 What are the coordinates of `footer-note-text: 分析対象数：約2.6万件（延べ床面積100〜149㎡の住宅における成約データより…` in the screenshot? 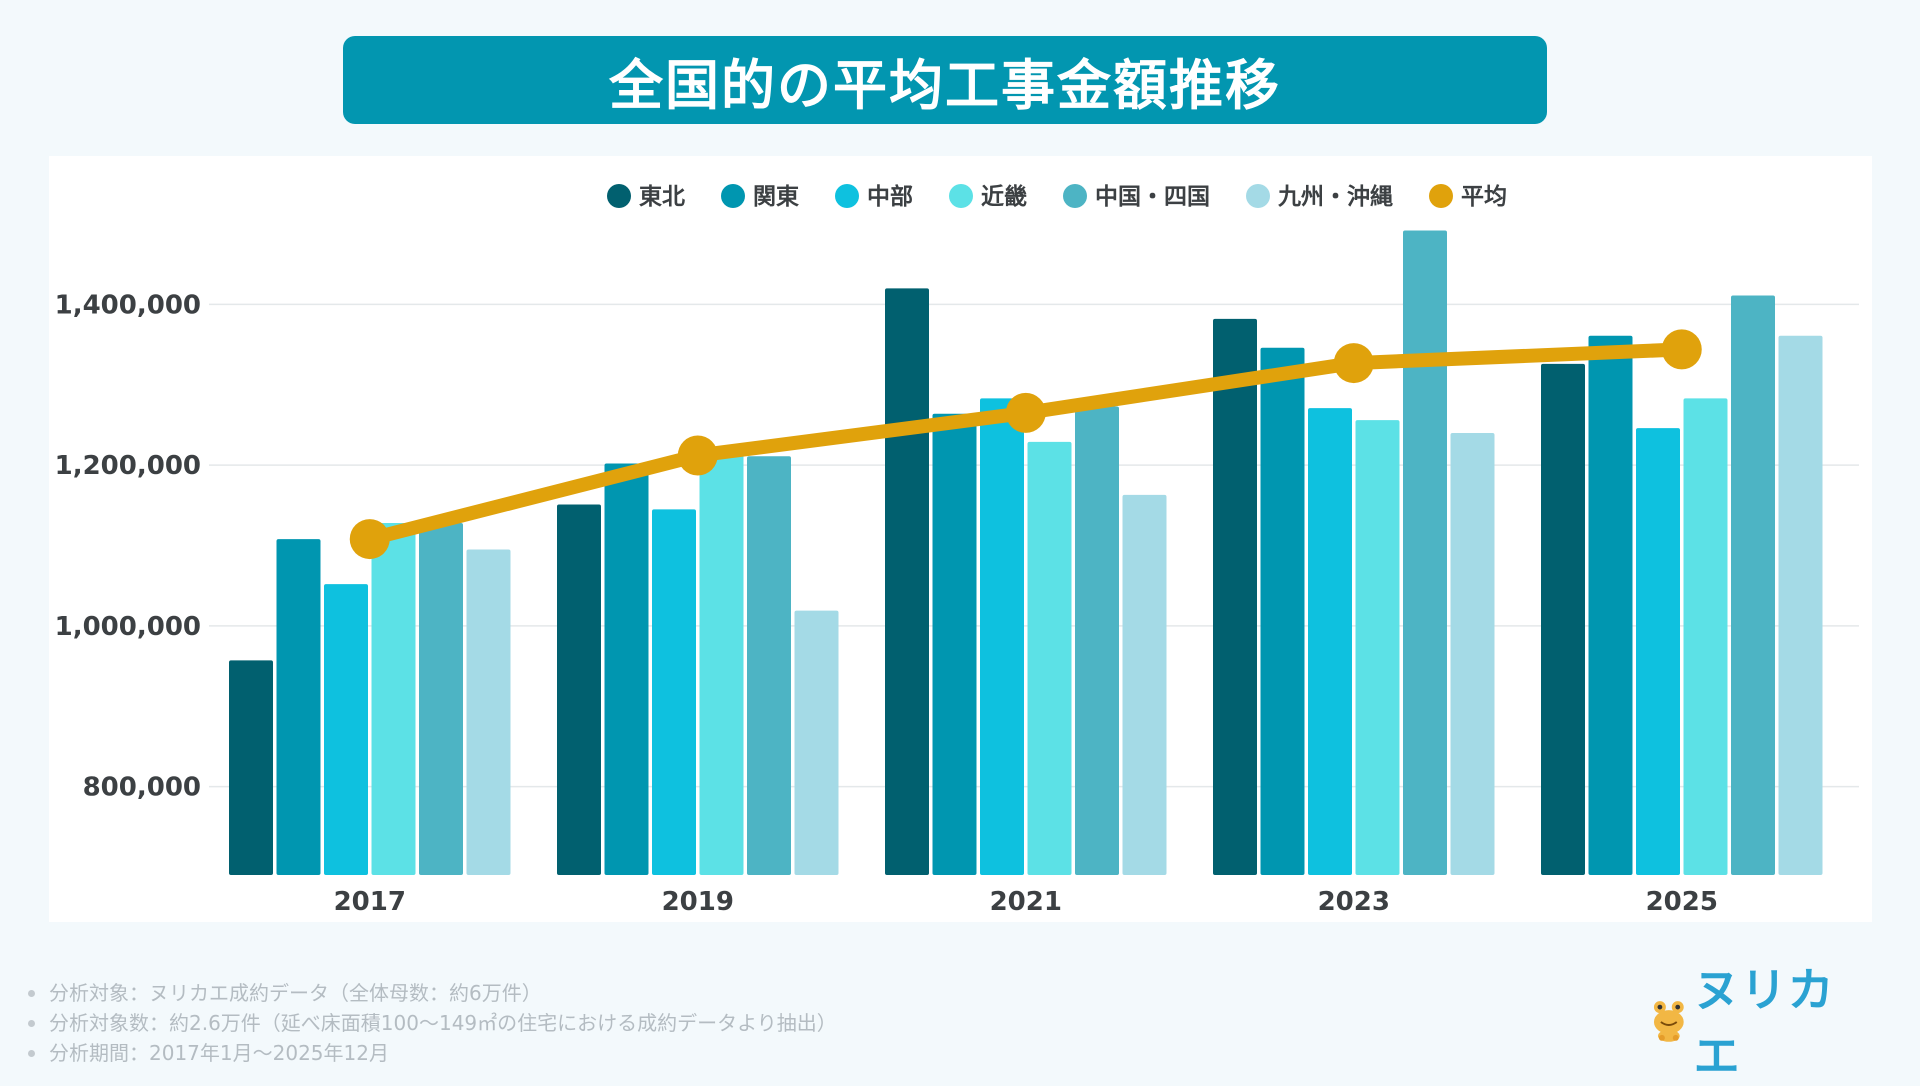 It's located at (443, 1023).